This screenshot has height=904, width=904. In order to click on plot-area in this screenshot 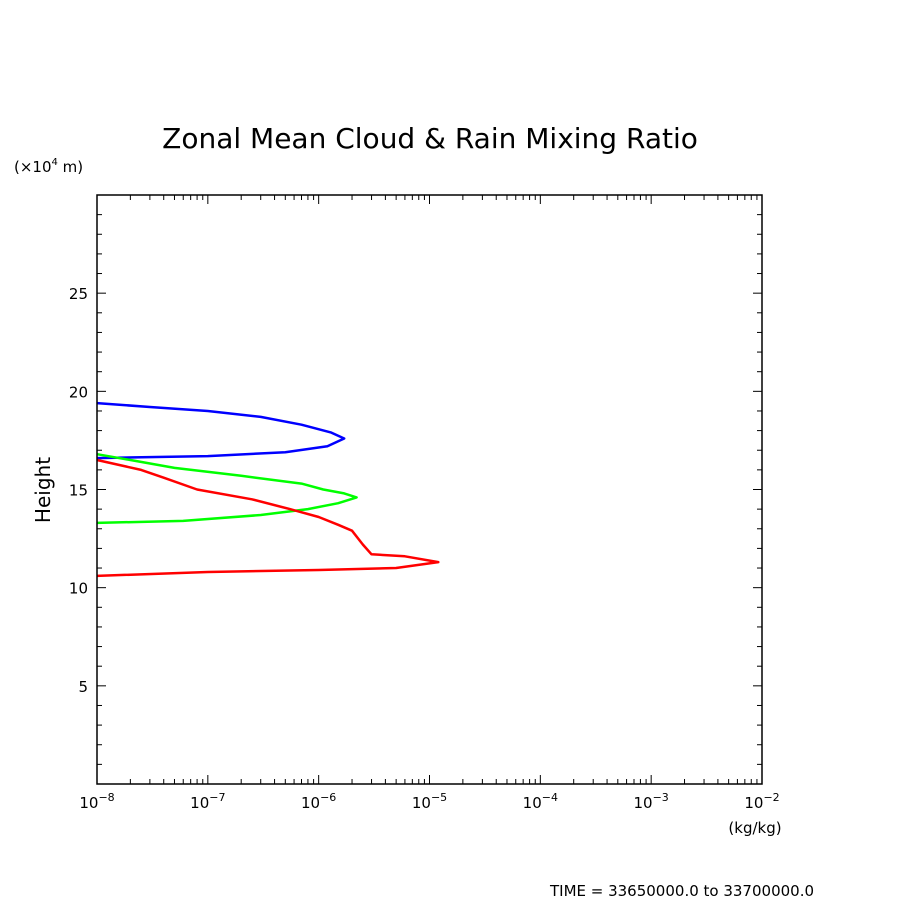, I will do `click(268, 489)`.